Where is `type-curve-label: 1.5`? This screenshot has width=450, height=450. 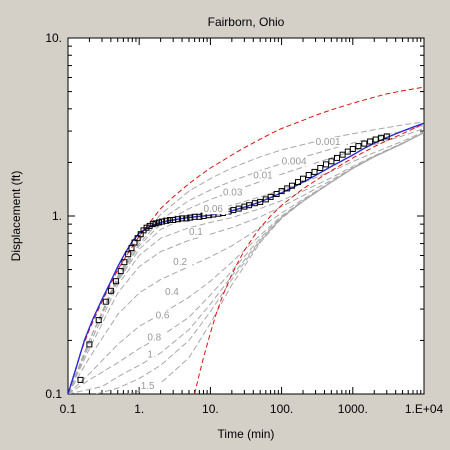
type-curve-label: 1.5 is located at coordinates (148, 386).